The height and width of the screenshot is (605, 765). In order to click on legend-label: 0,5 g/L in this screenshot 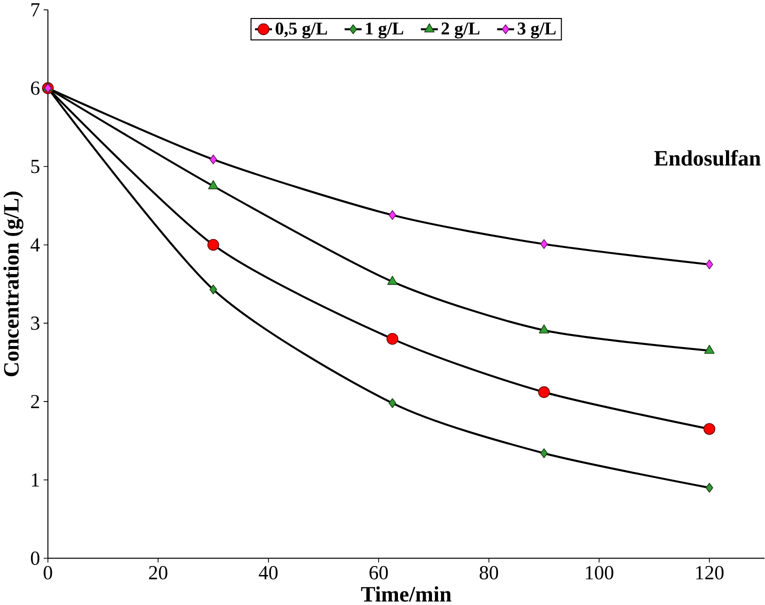, I will do `click(301, 30)`.